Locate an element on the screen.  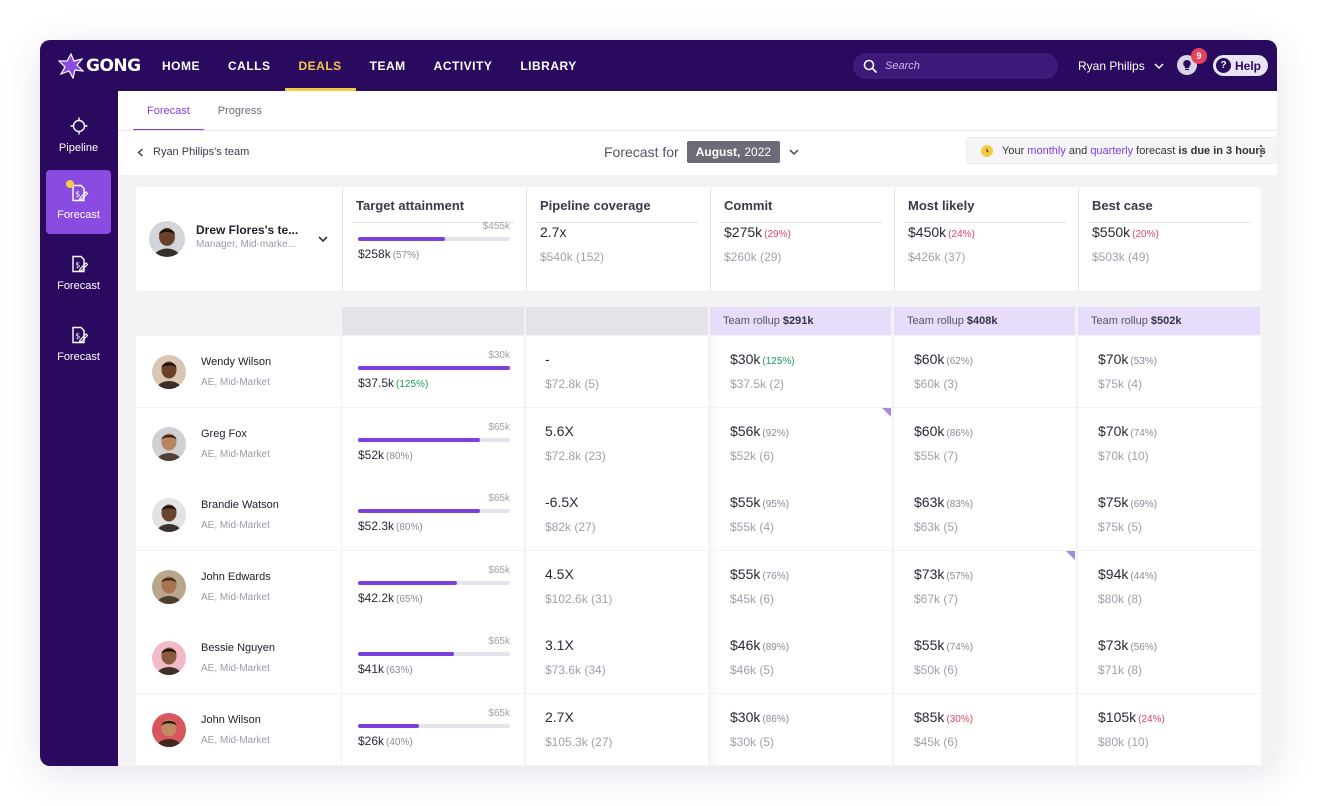
rep-commit-value: $56k (92%) is located at coordinates (759, 431).